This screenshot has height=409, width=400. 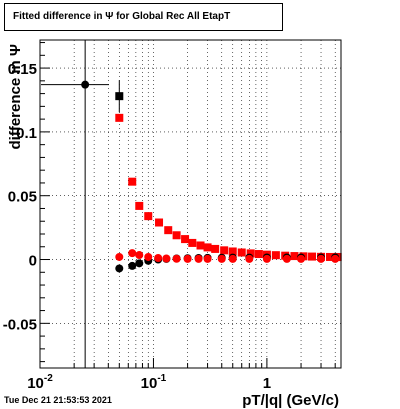 What do you see at coordinates (15, 97) in the screenshot?
I see `y-axis-label: difference in Ψ` at bounding box center [15, 97].